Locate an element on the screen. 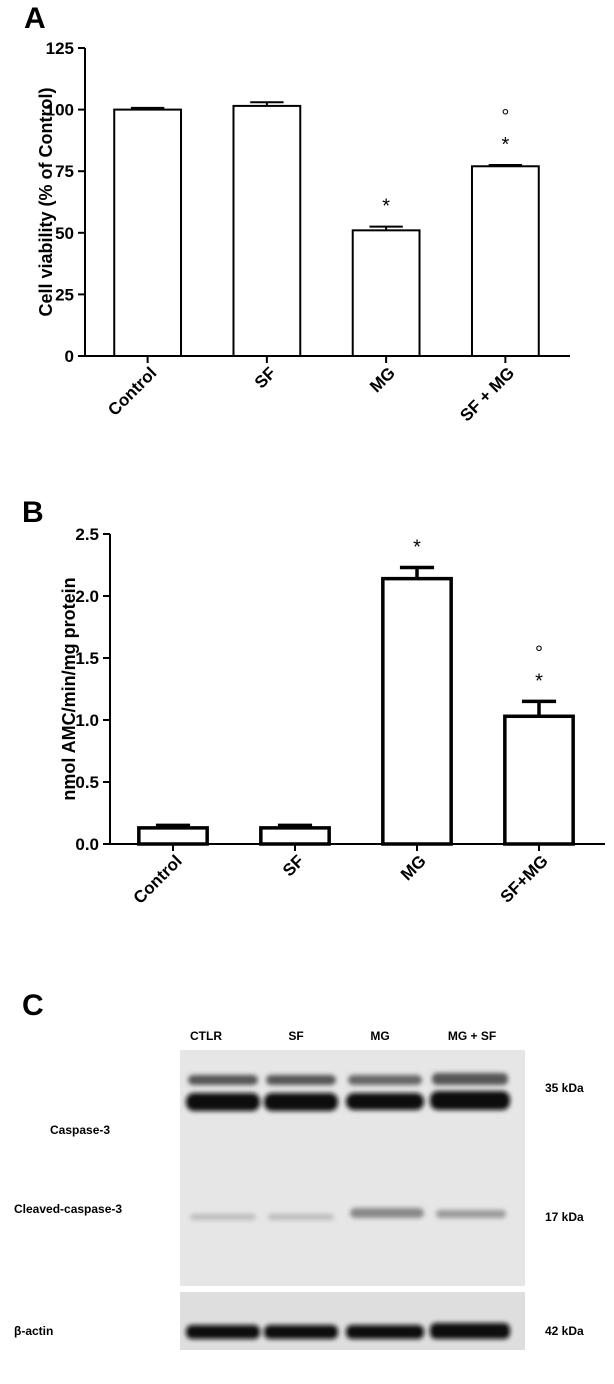 This screenshot has width=614, height=1384. y-tick-label: 25 is located at coordinates (64, 294).